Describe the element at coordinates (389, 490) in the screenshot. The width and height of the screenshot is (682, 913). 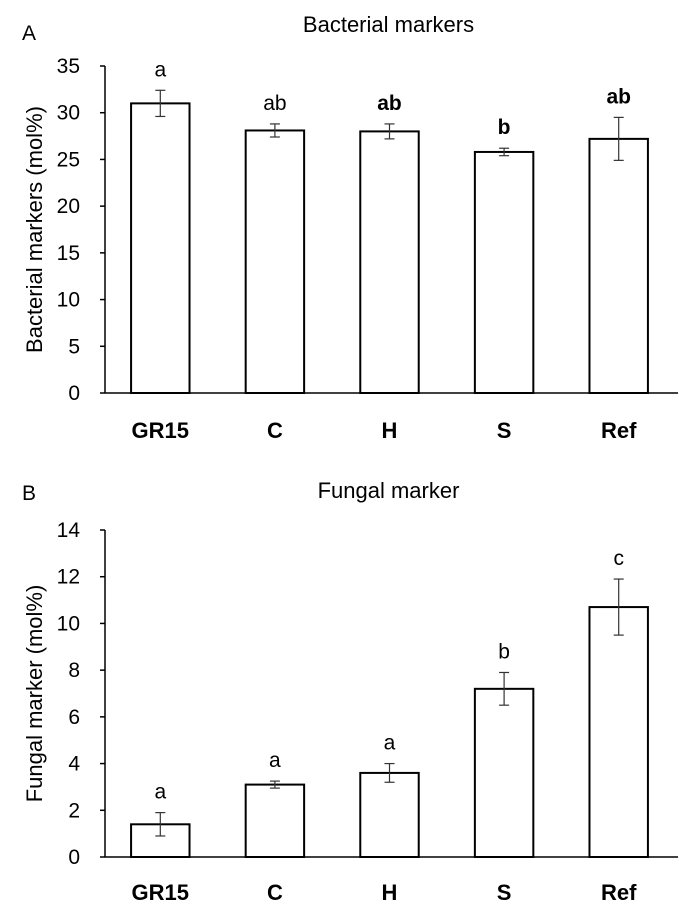
I see `chart-title: Fungal marker` at that location.